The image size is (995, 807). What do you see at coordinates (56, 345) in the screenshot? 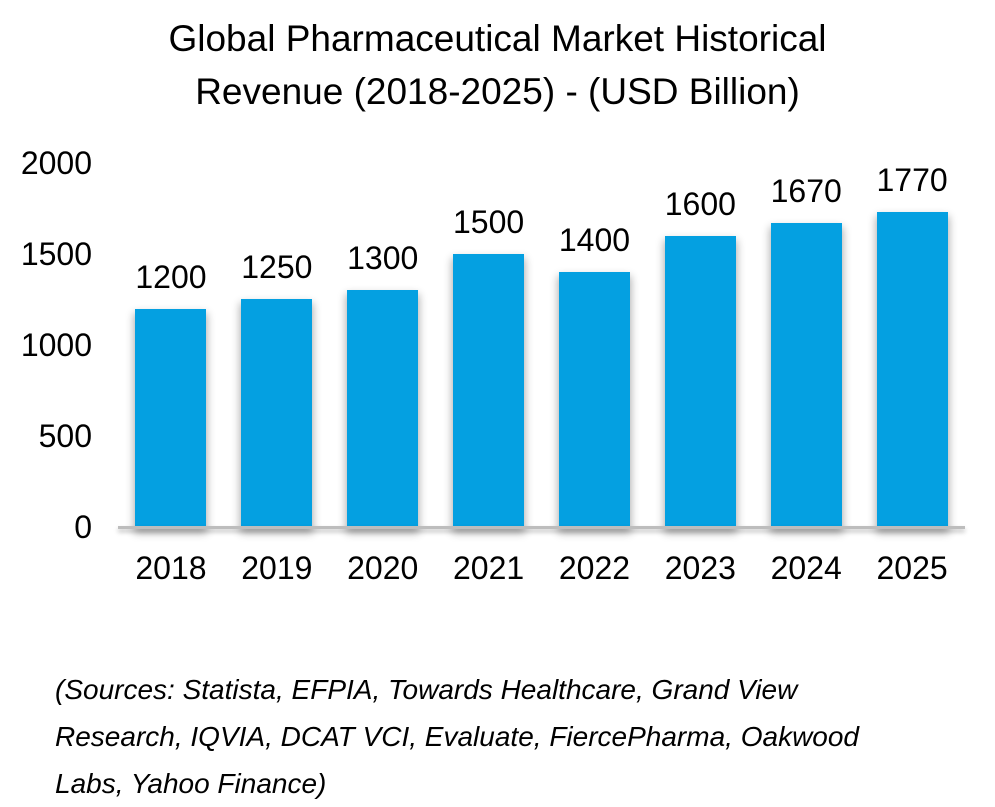
I see `y-tick-label: 1000` at bounding box center [56, 345].